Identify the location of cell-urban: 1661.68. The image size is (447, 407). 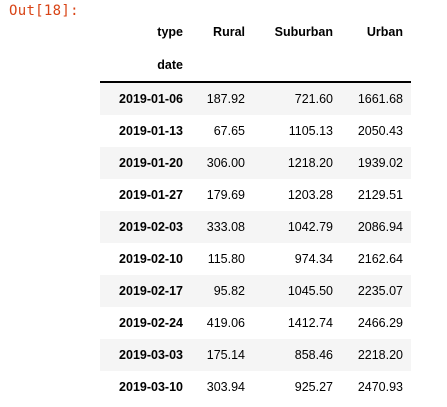
(380, 99).